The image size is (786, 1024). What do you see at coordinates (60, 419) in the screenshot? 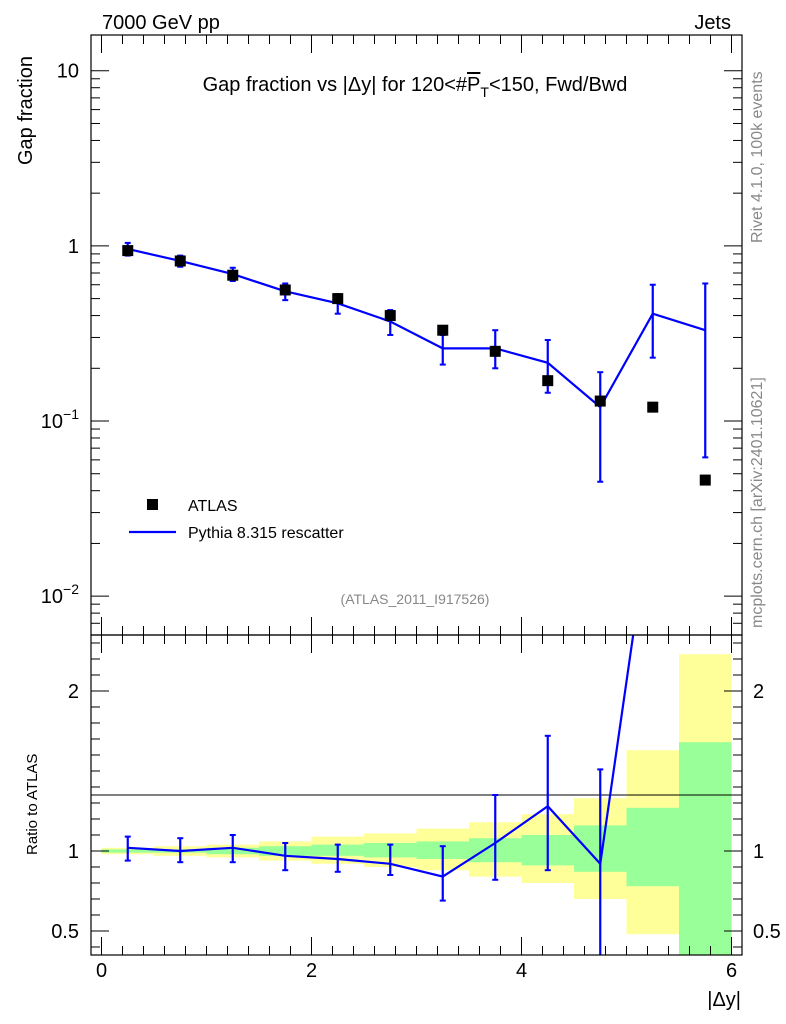
I see `main-y-tick-label: 10⁻¹` at bounding box center [60, 419].